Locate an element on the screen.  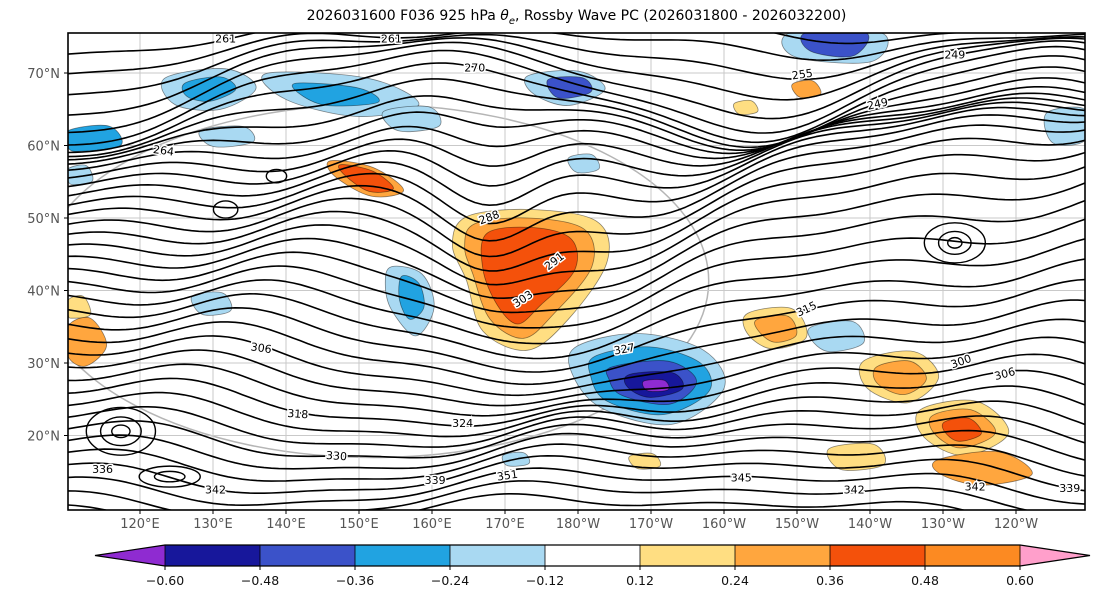
x-tick-label: 130°E is located at coordinates (213, 524).